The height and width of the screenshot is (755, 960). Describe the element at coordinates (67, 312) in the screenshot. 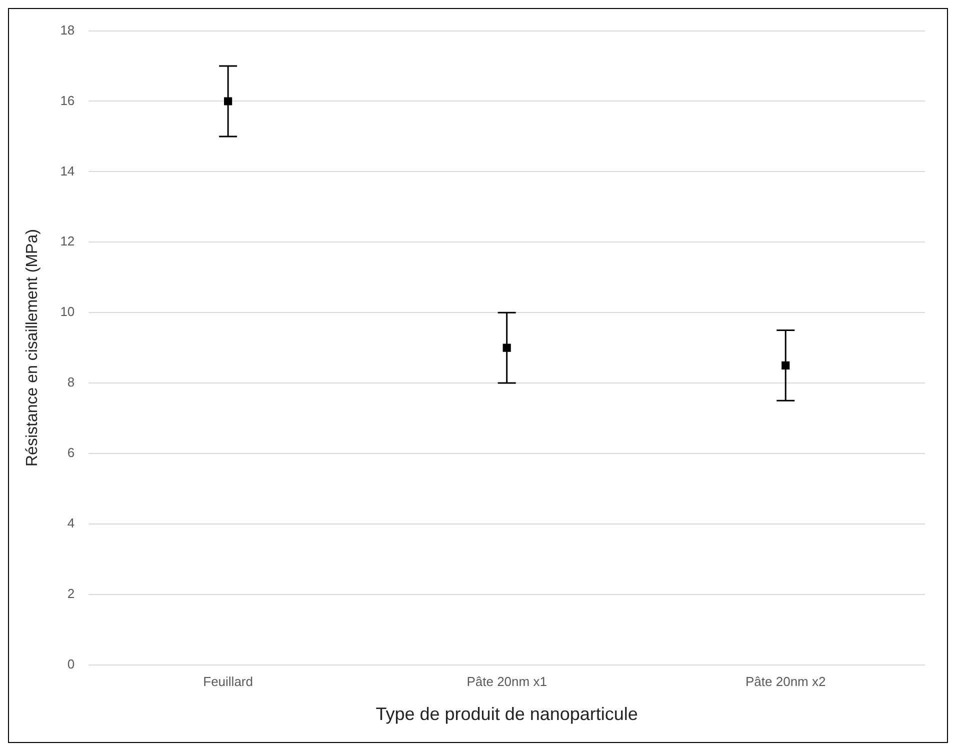

I see `y-tick-label: 10` at that location.